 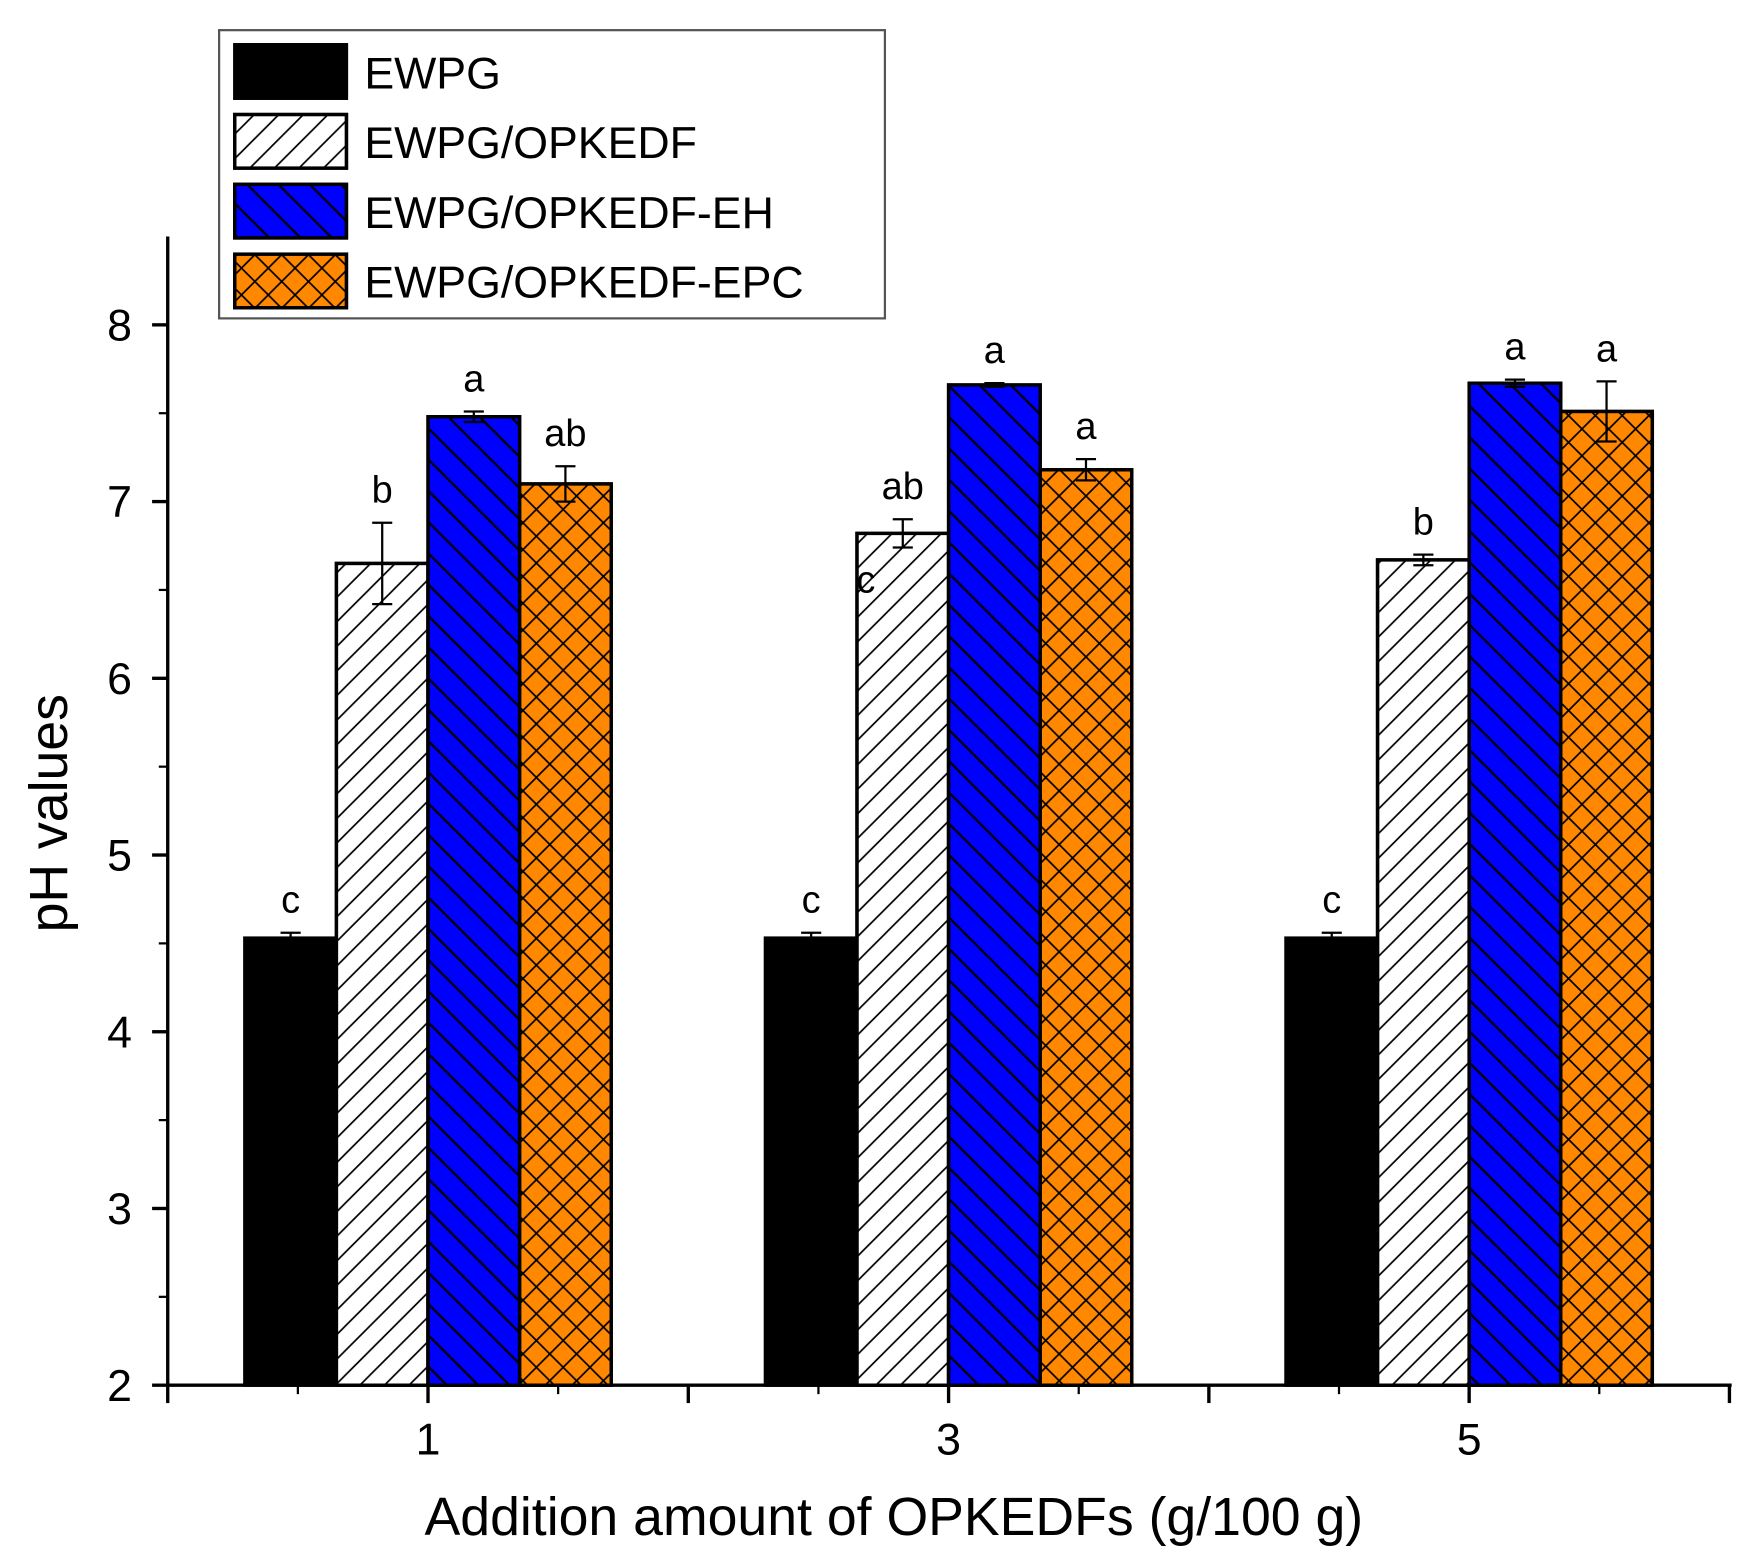 What do you see at coordinates (119, 1032) in the screenshot?
I see `y-tick-label: 4` at bounding box center [119, 1032].